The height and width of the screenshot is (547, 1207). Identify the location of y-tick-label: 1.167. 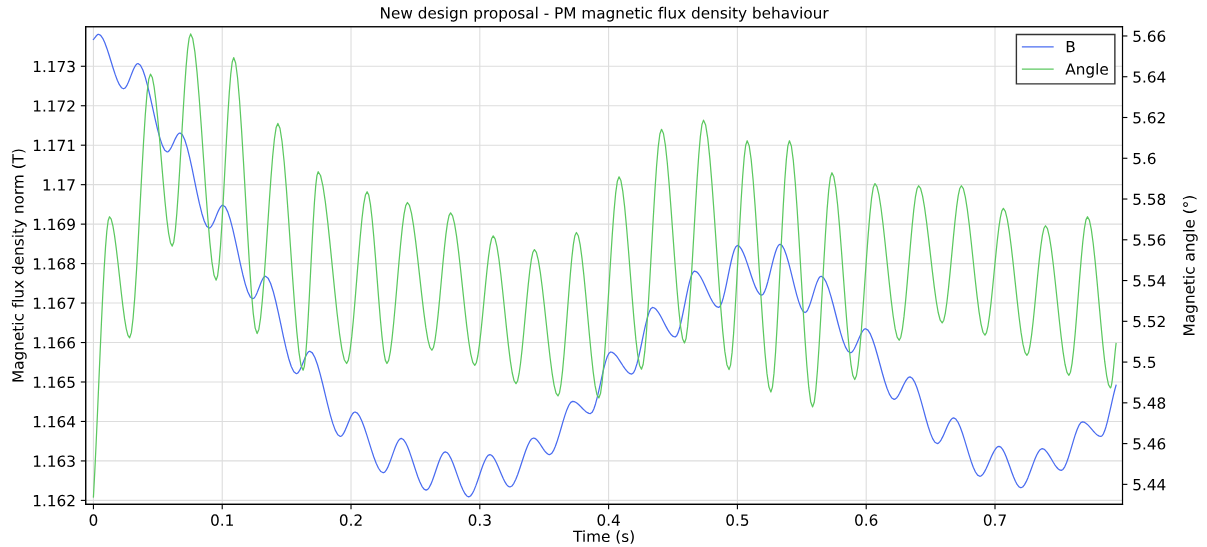
(54, 303).